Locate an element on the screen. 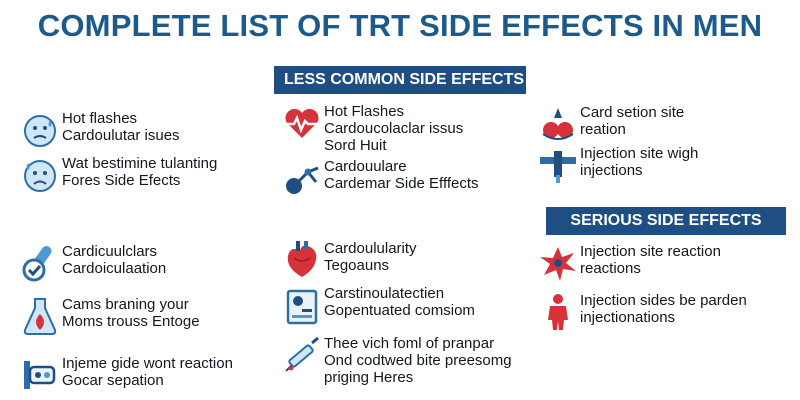 The height and width of the screenshot is (400, 800). item-line: Card setion site is located at coordinates (632, 112).